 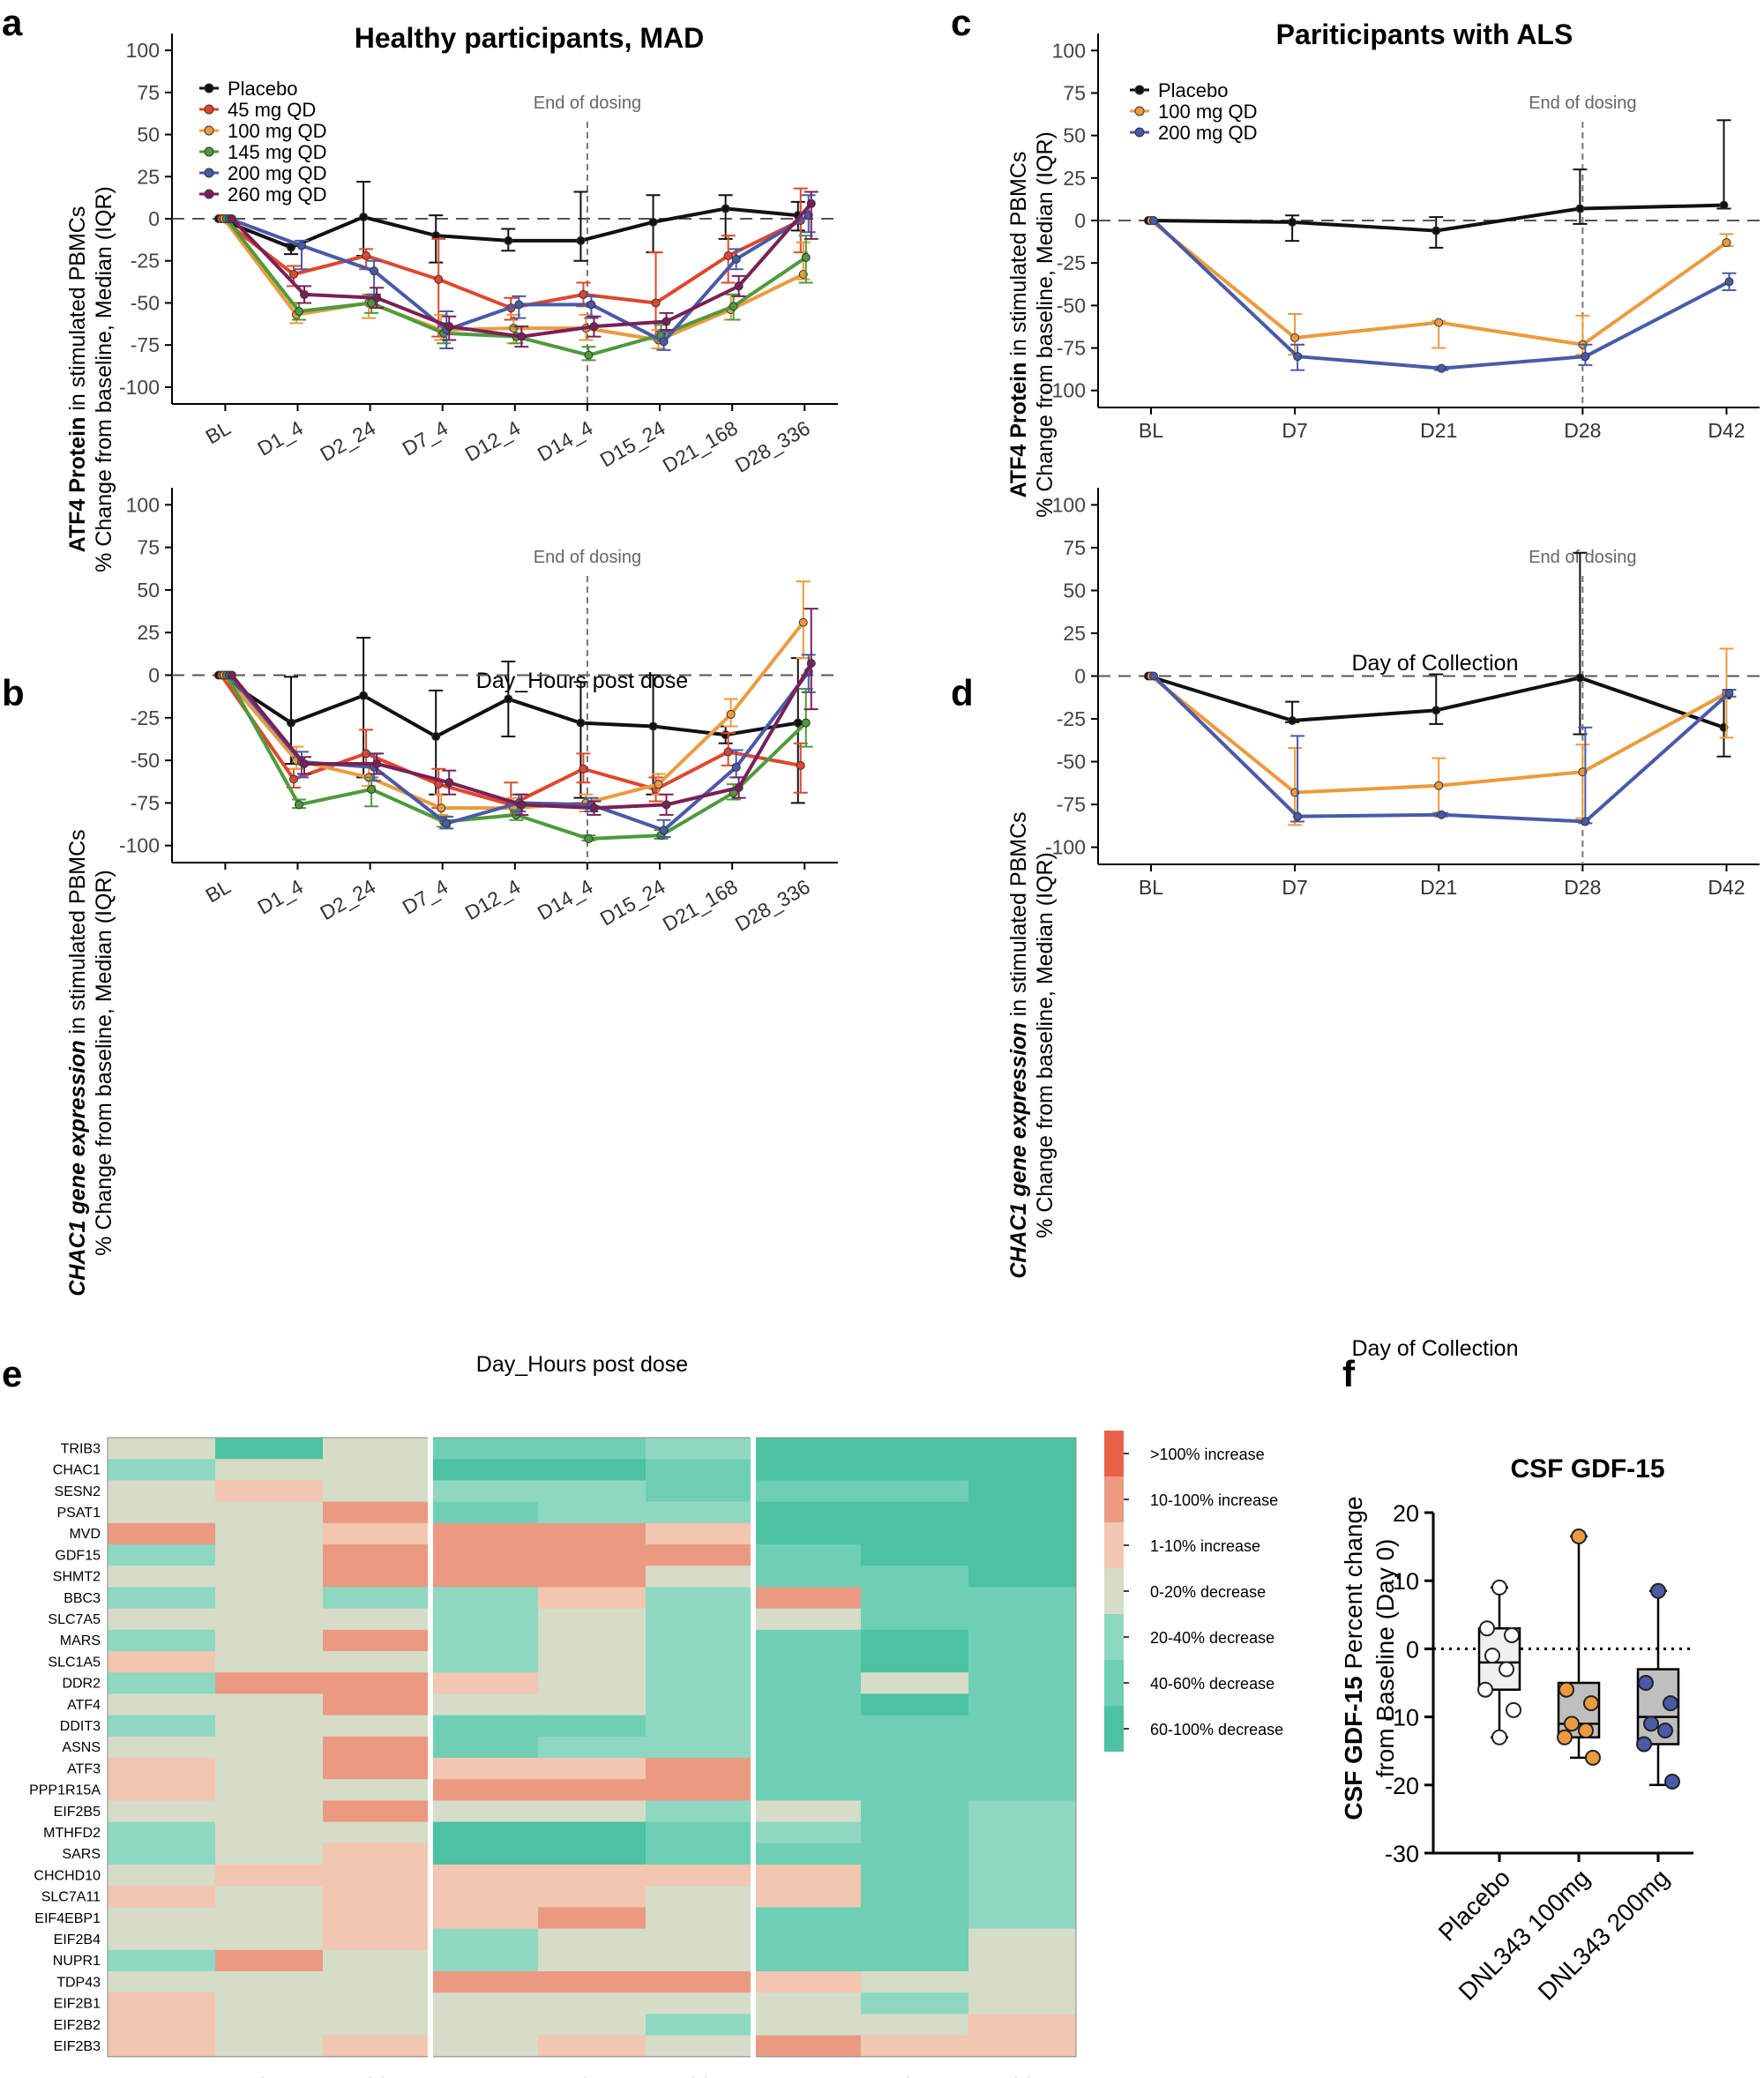 What do you see at coordinates (79, 1514) in the screenshot?
I see `gene-label: PSAT1` at bounding box center [79, 1514].